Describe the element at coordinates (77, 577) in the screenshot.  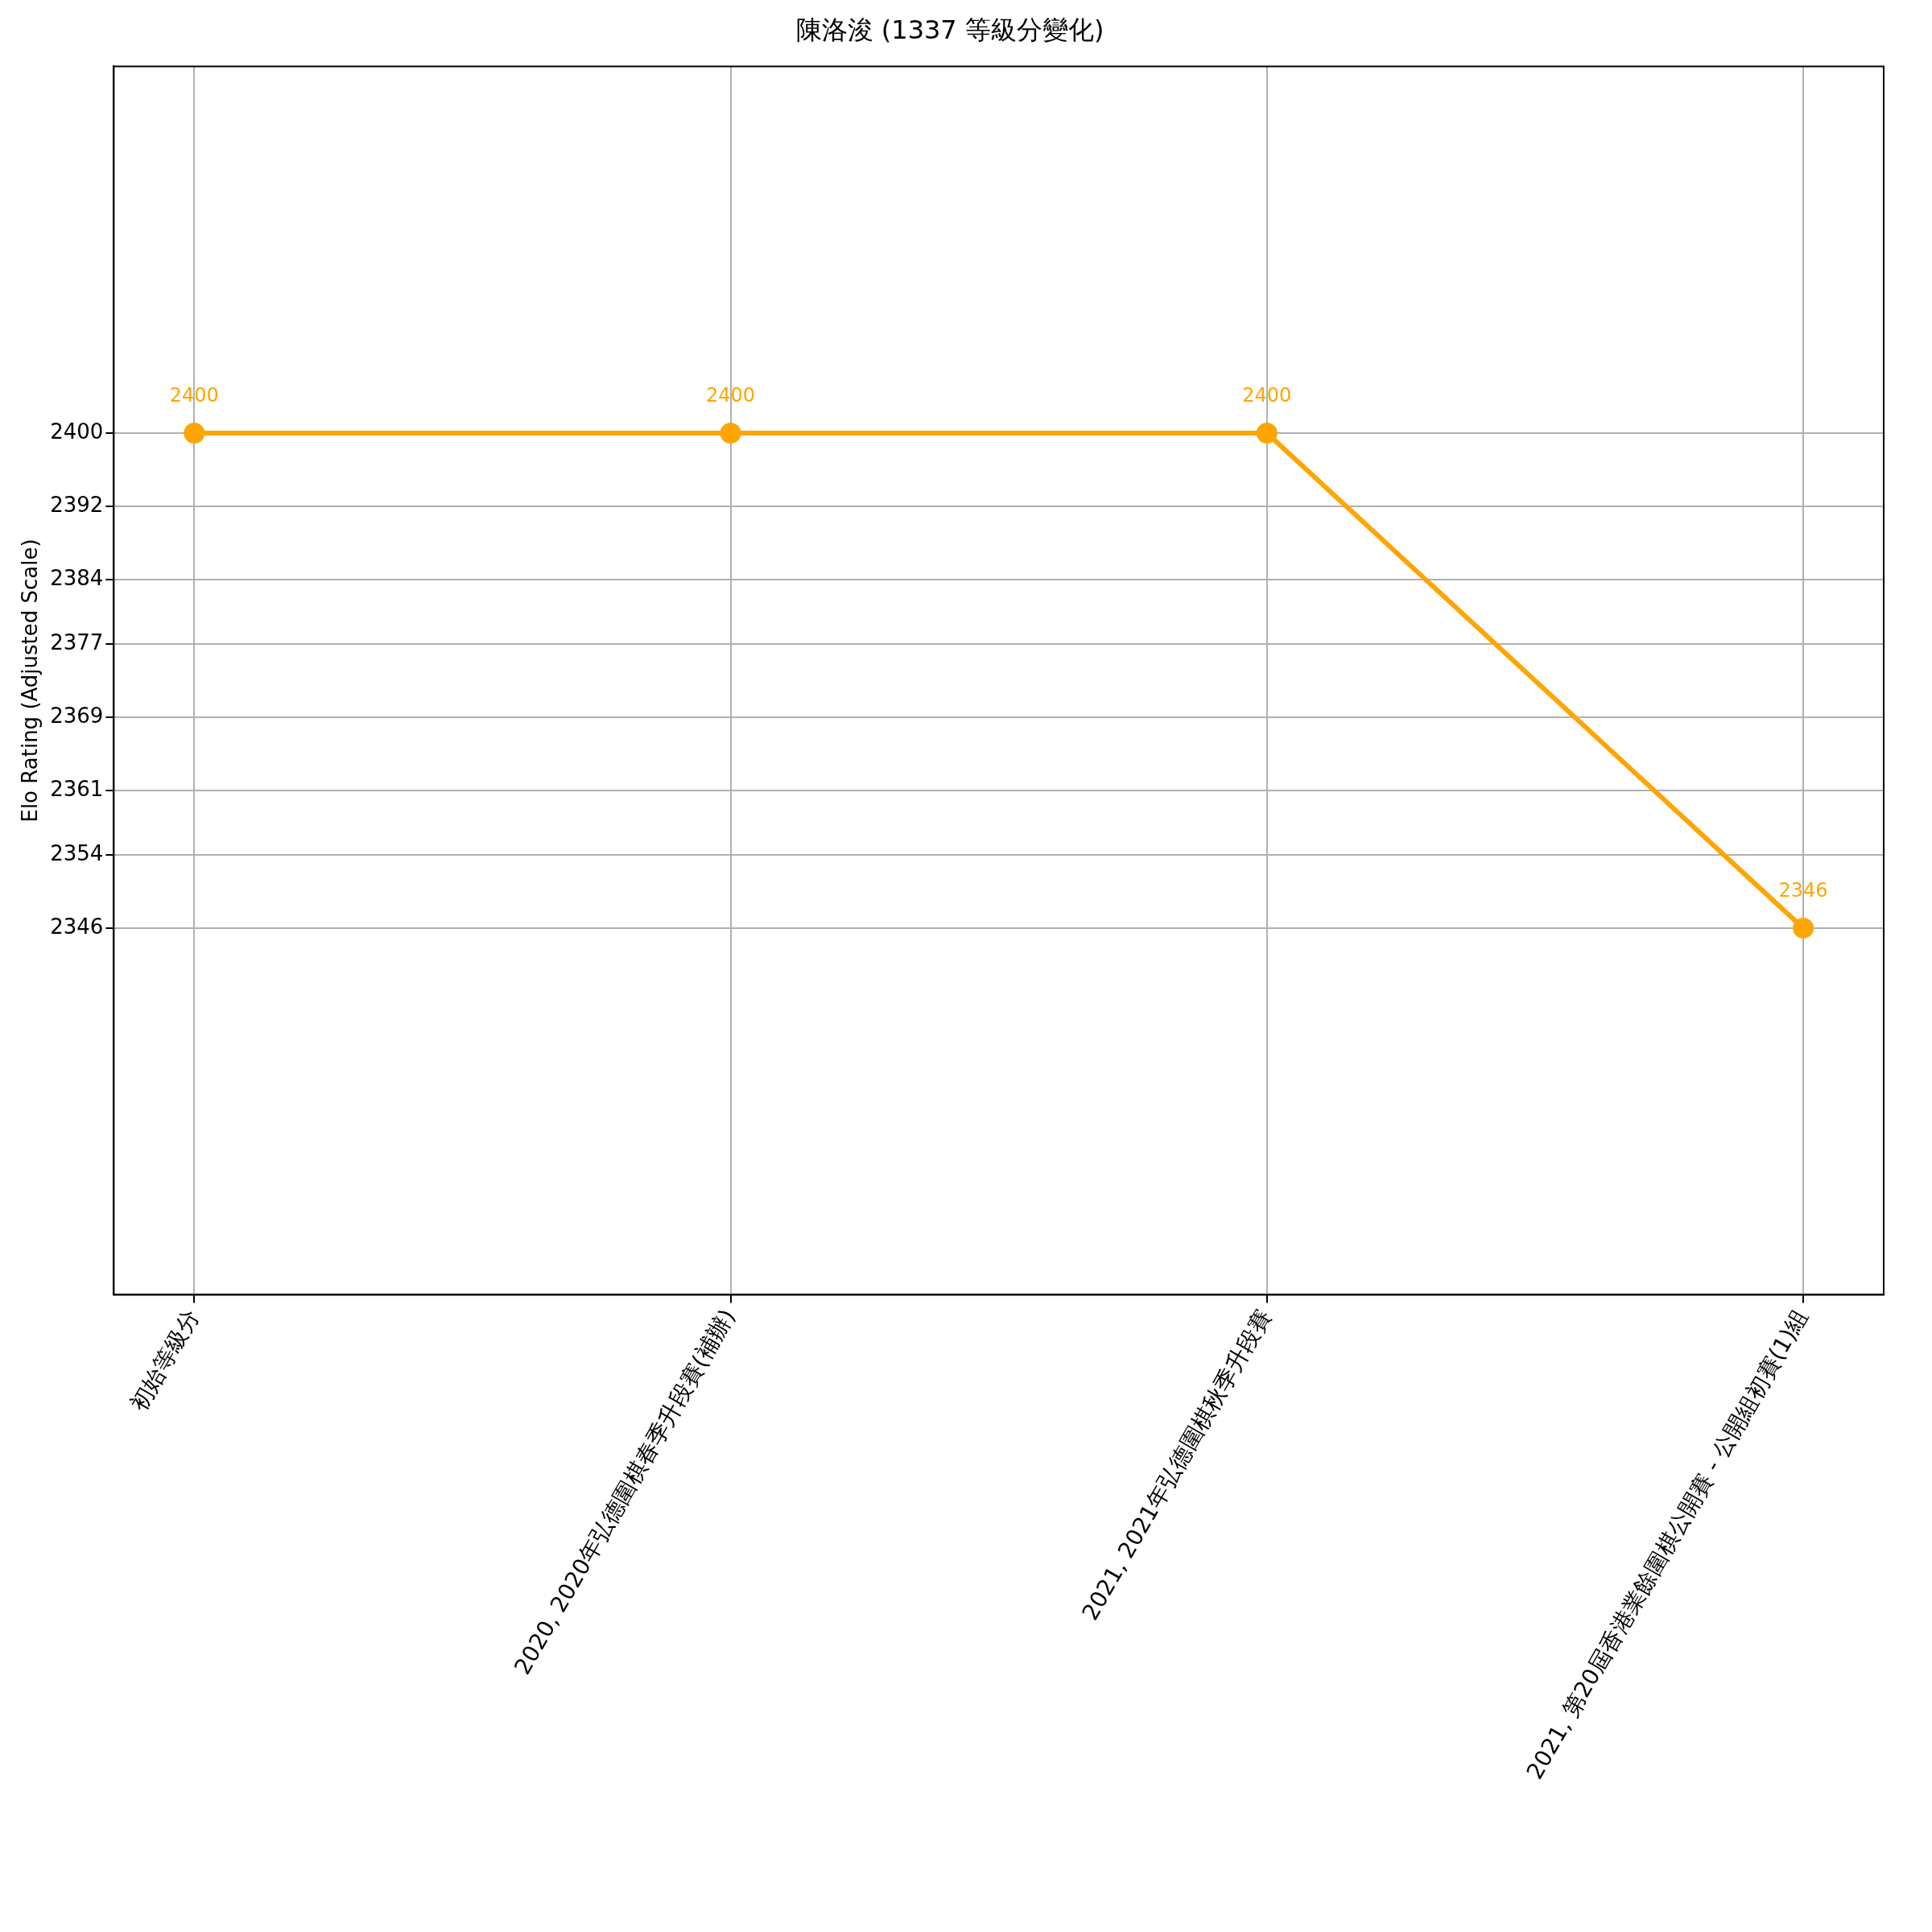
I see `y-tick-label: 2384` at that location.